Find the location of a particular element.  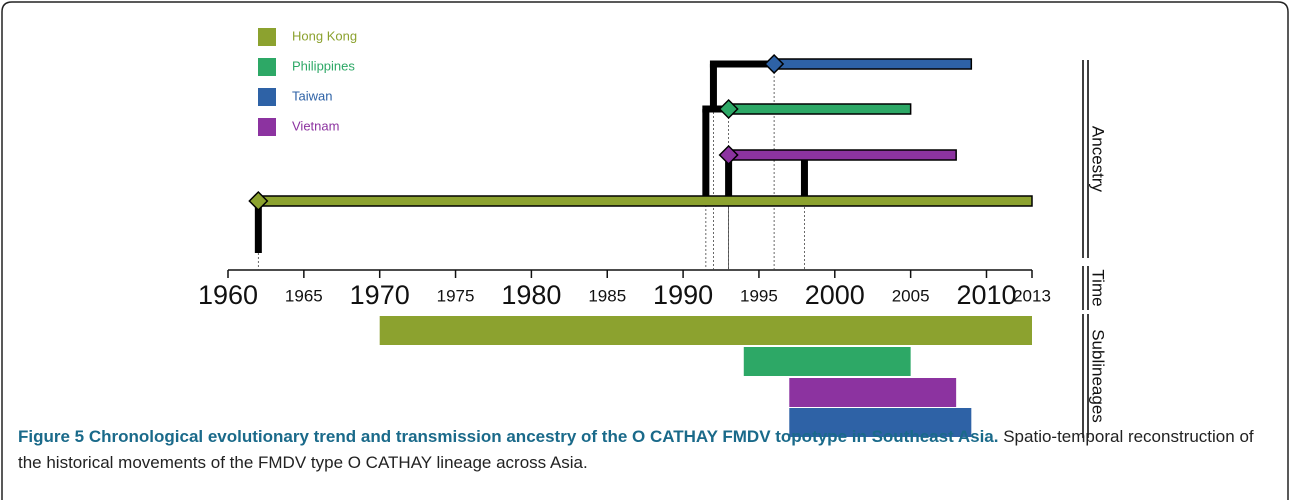

panel-label: Ancestry is located at coordinates (1098, 159).